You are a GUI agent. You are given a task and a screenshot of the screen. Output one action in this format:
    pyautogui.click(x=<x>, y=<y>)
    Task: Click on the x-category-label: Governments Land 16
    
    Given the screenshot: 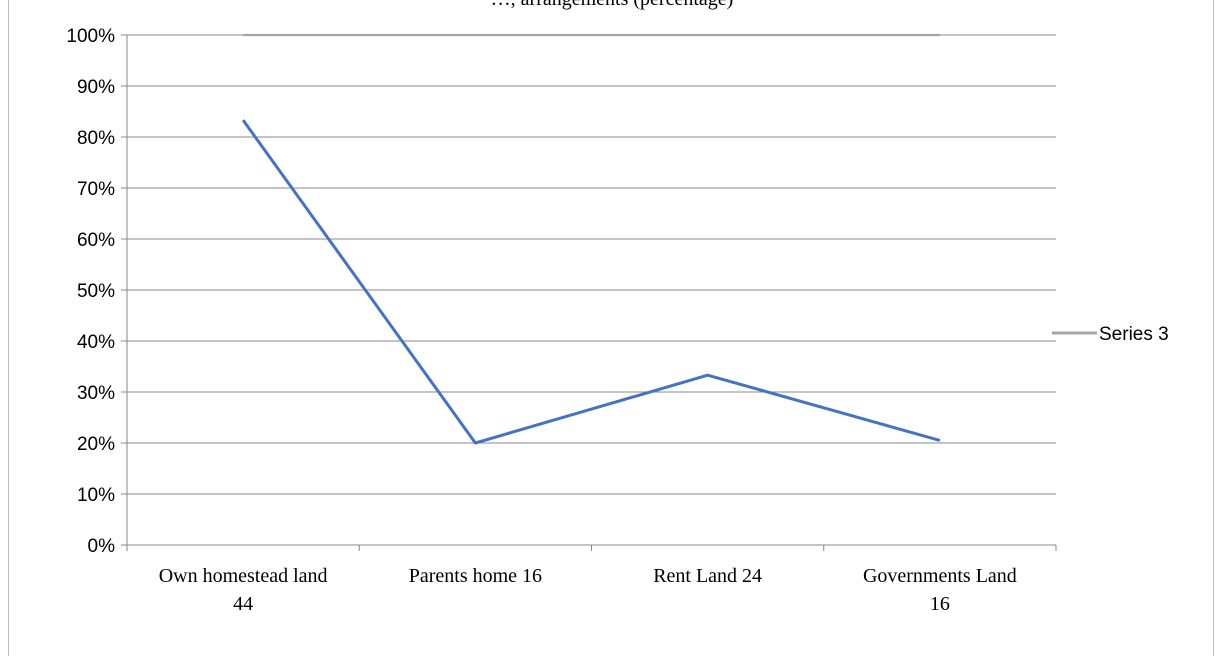 What is the action you would take?
    pyautogui.click(x=940, y=590)
    